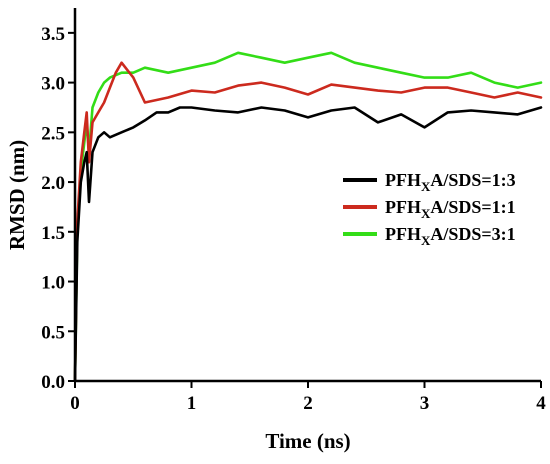 This screenshot has height=464, width=550. I want to click on y-tick-label: 3.5, so click(53, 34).